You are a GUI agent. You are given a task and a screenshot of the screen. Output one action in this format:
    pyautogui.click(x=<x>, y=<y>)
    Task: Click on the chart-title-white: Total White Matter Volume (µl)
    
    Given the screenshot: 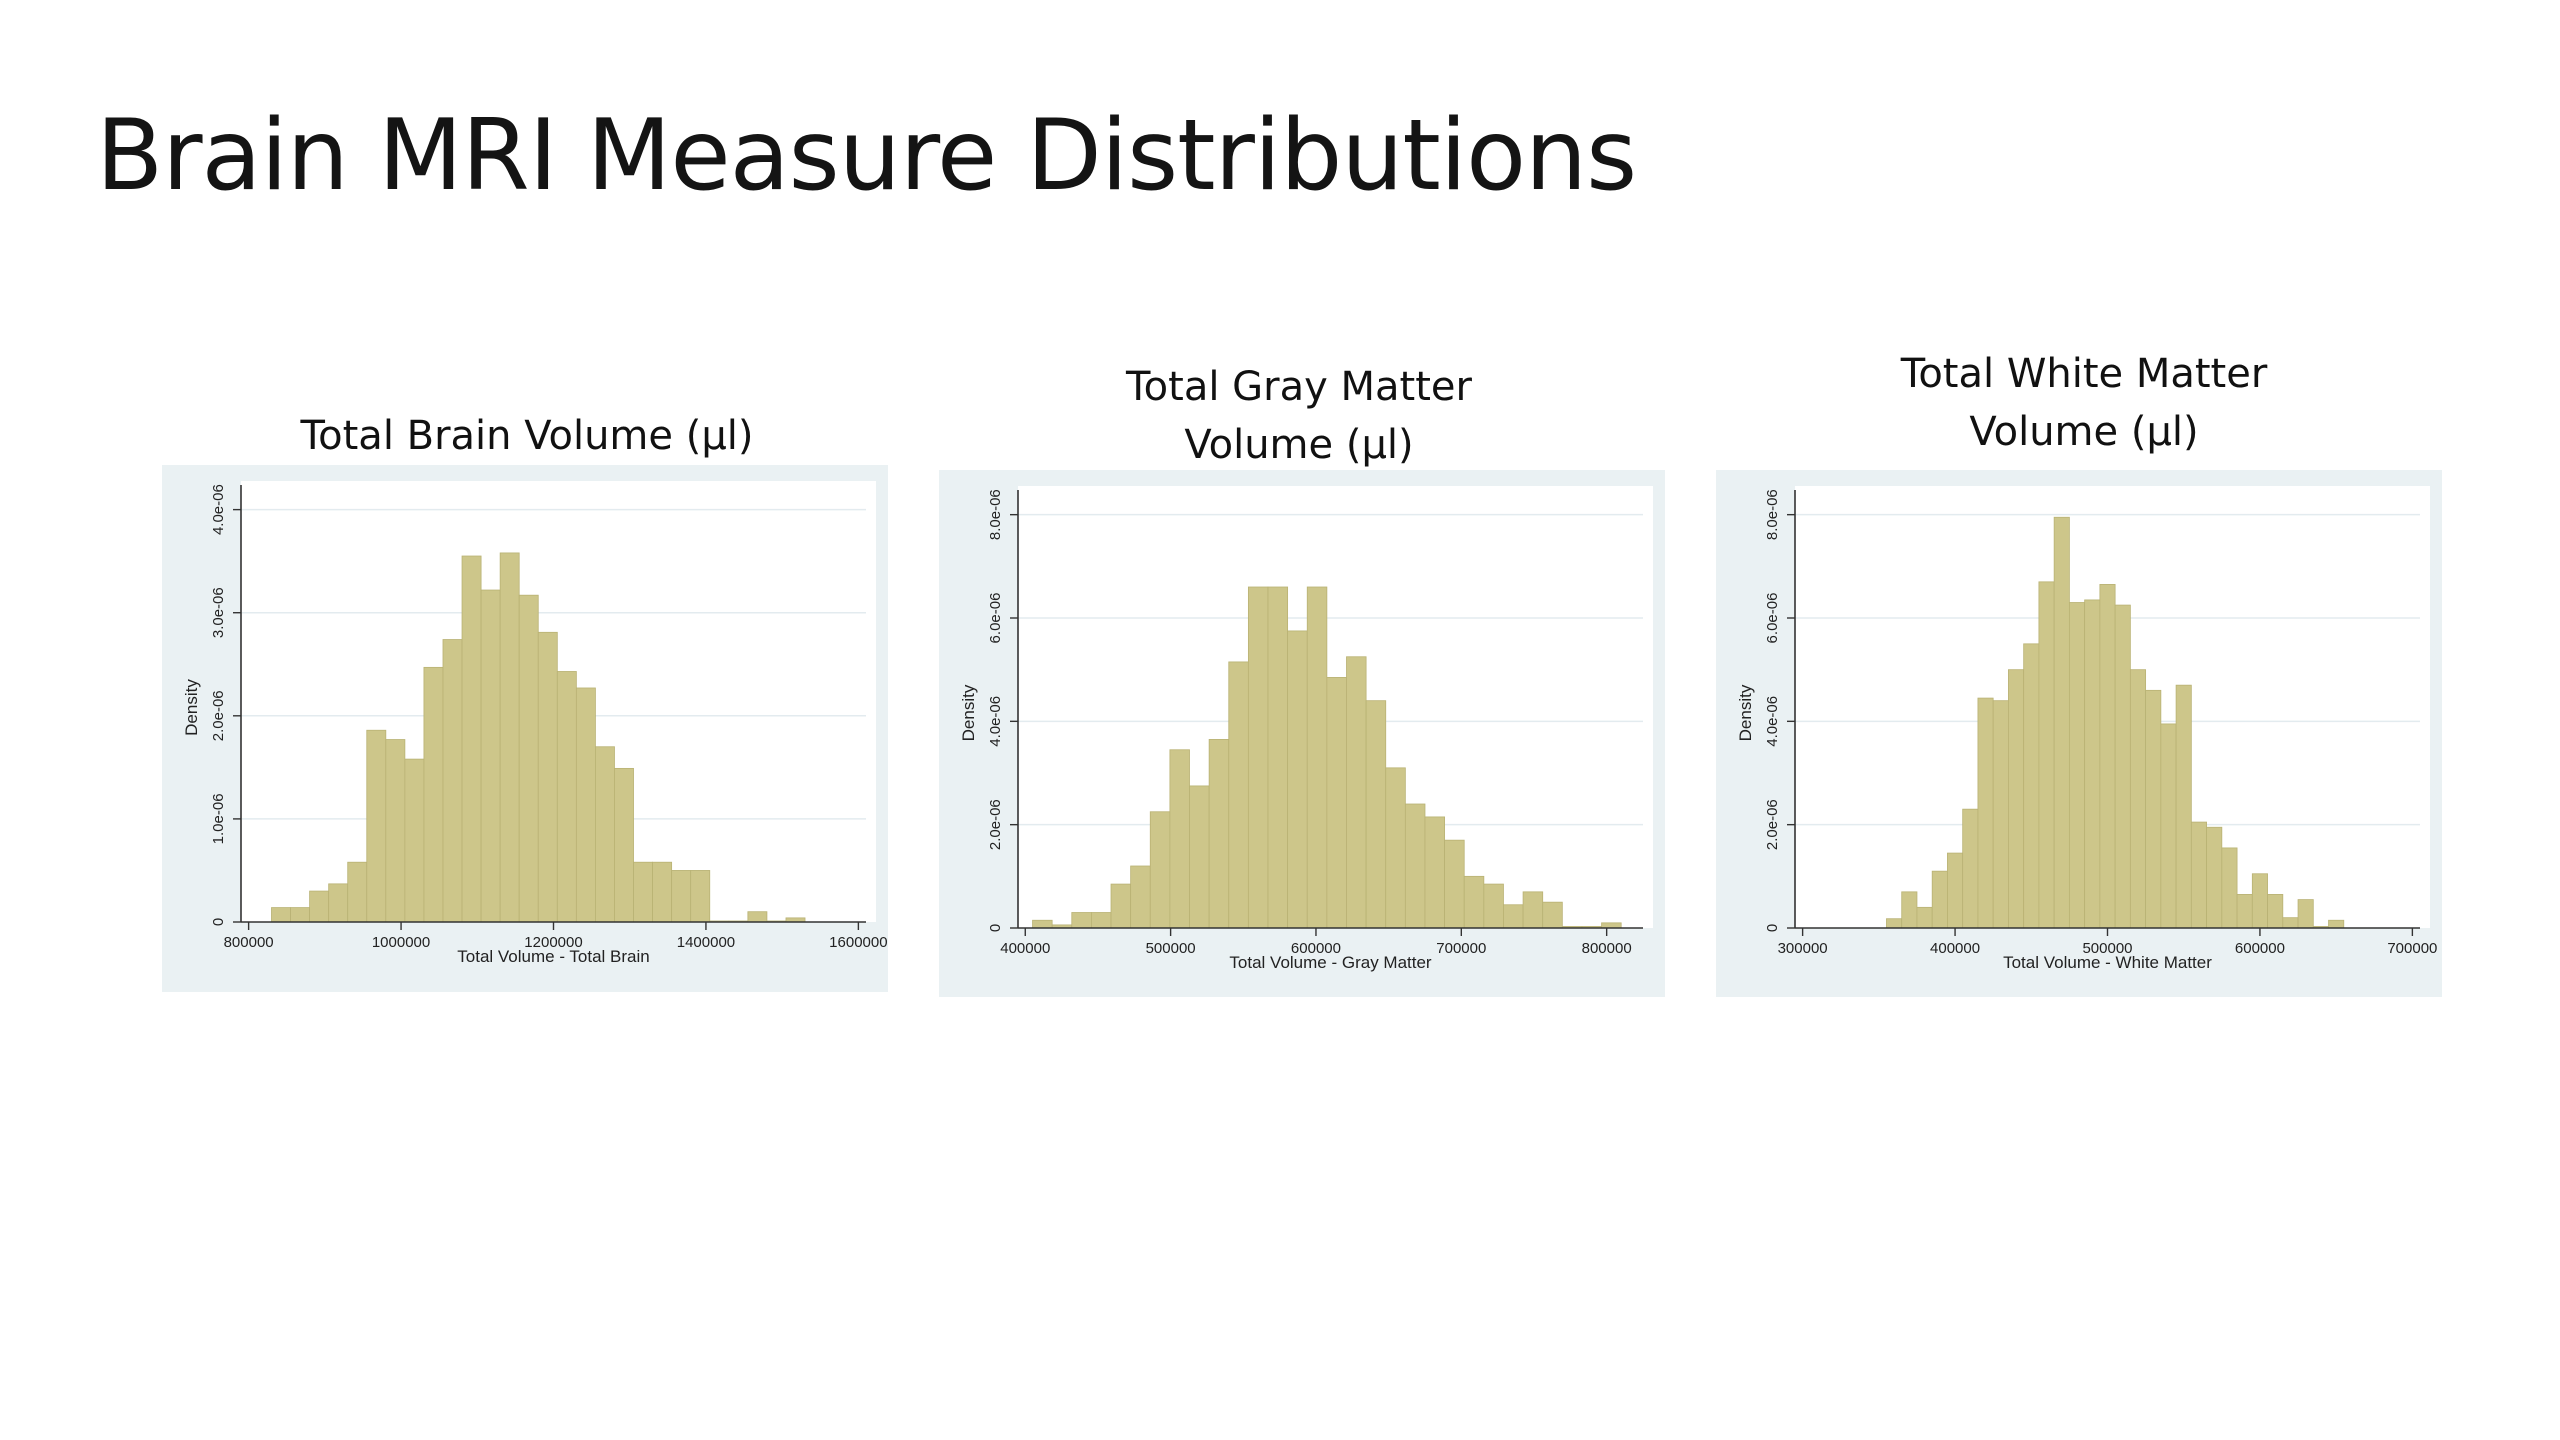 What is the action you would take?
    pyautogui.click(x=2084, y=403)
    